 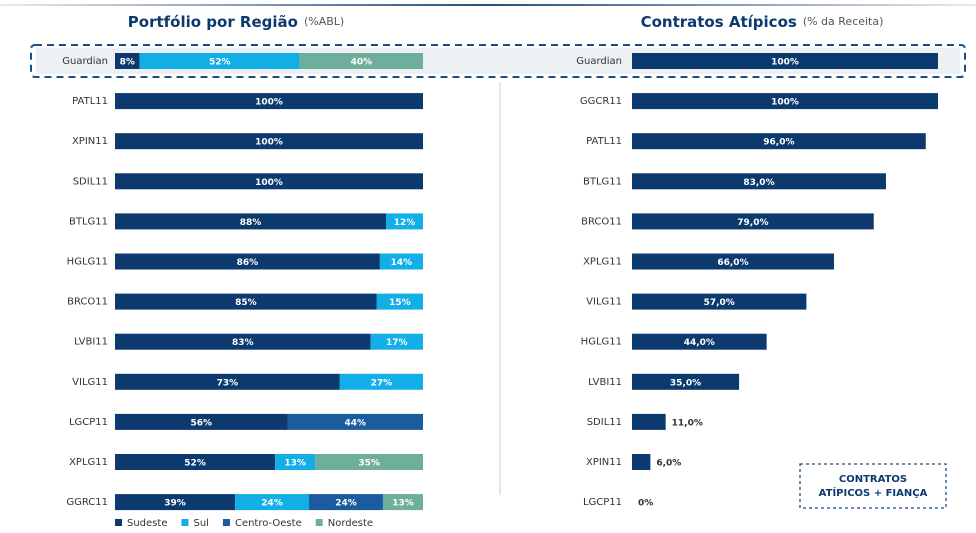 I want to click on value-label: 88%, so click(x=251, y=223).